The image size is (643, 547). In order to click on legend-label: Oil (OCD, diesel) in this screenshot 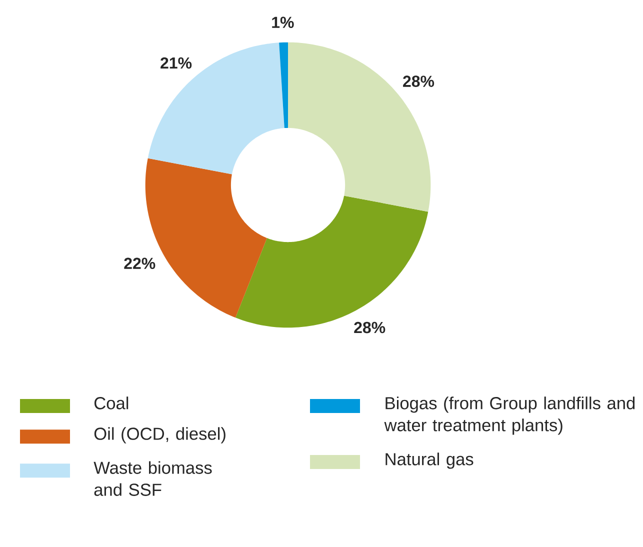, I will do `click(160, 435)`.